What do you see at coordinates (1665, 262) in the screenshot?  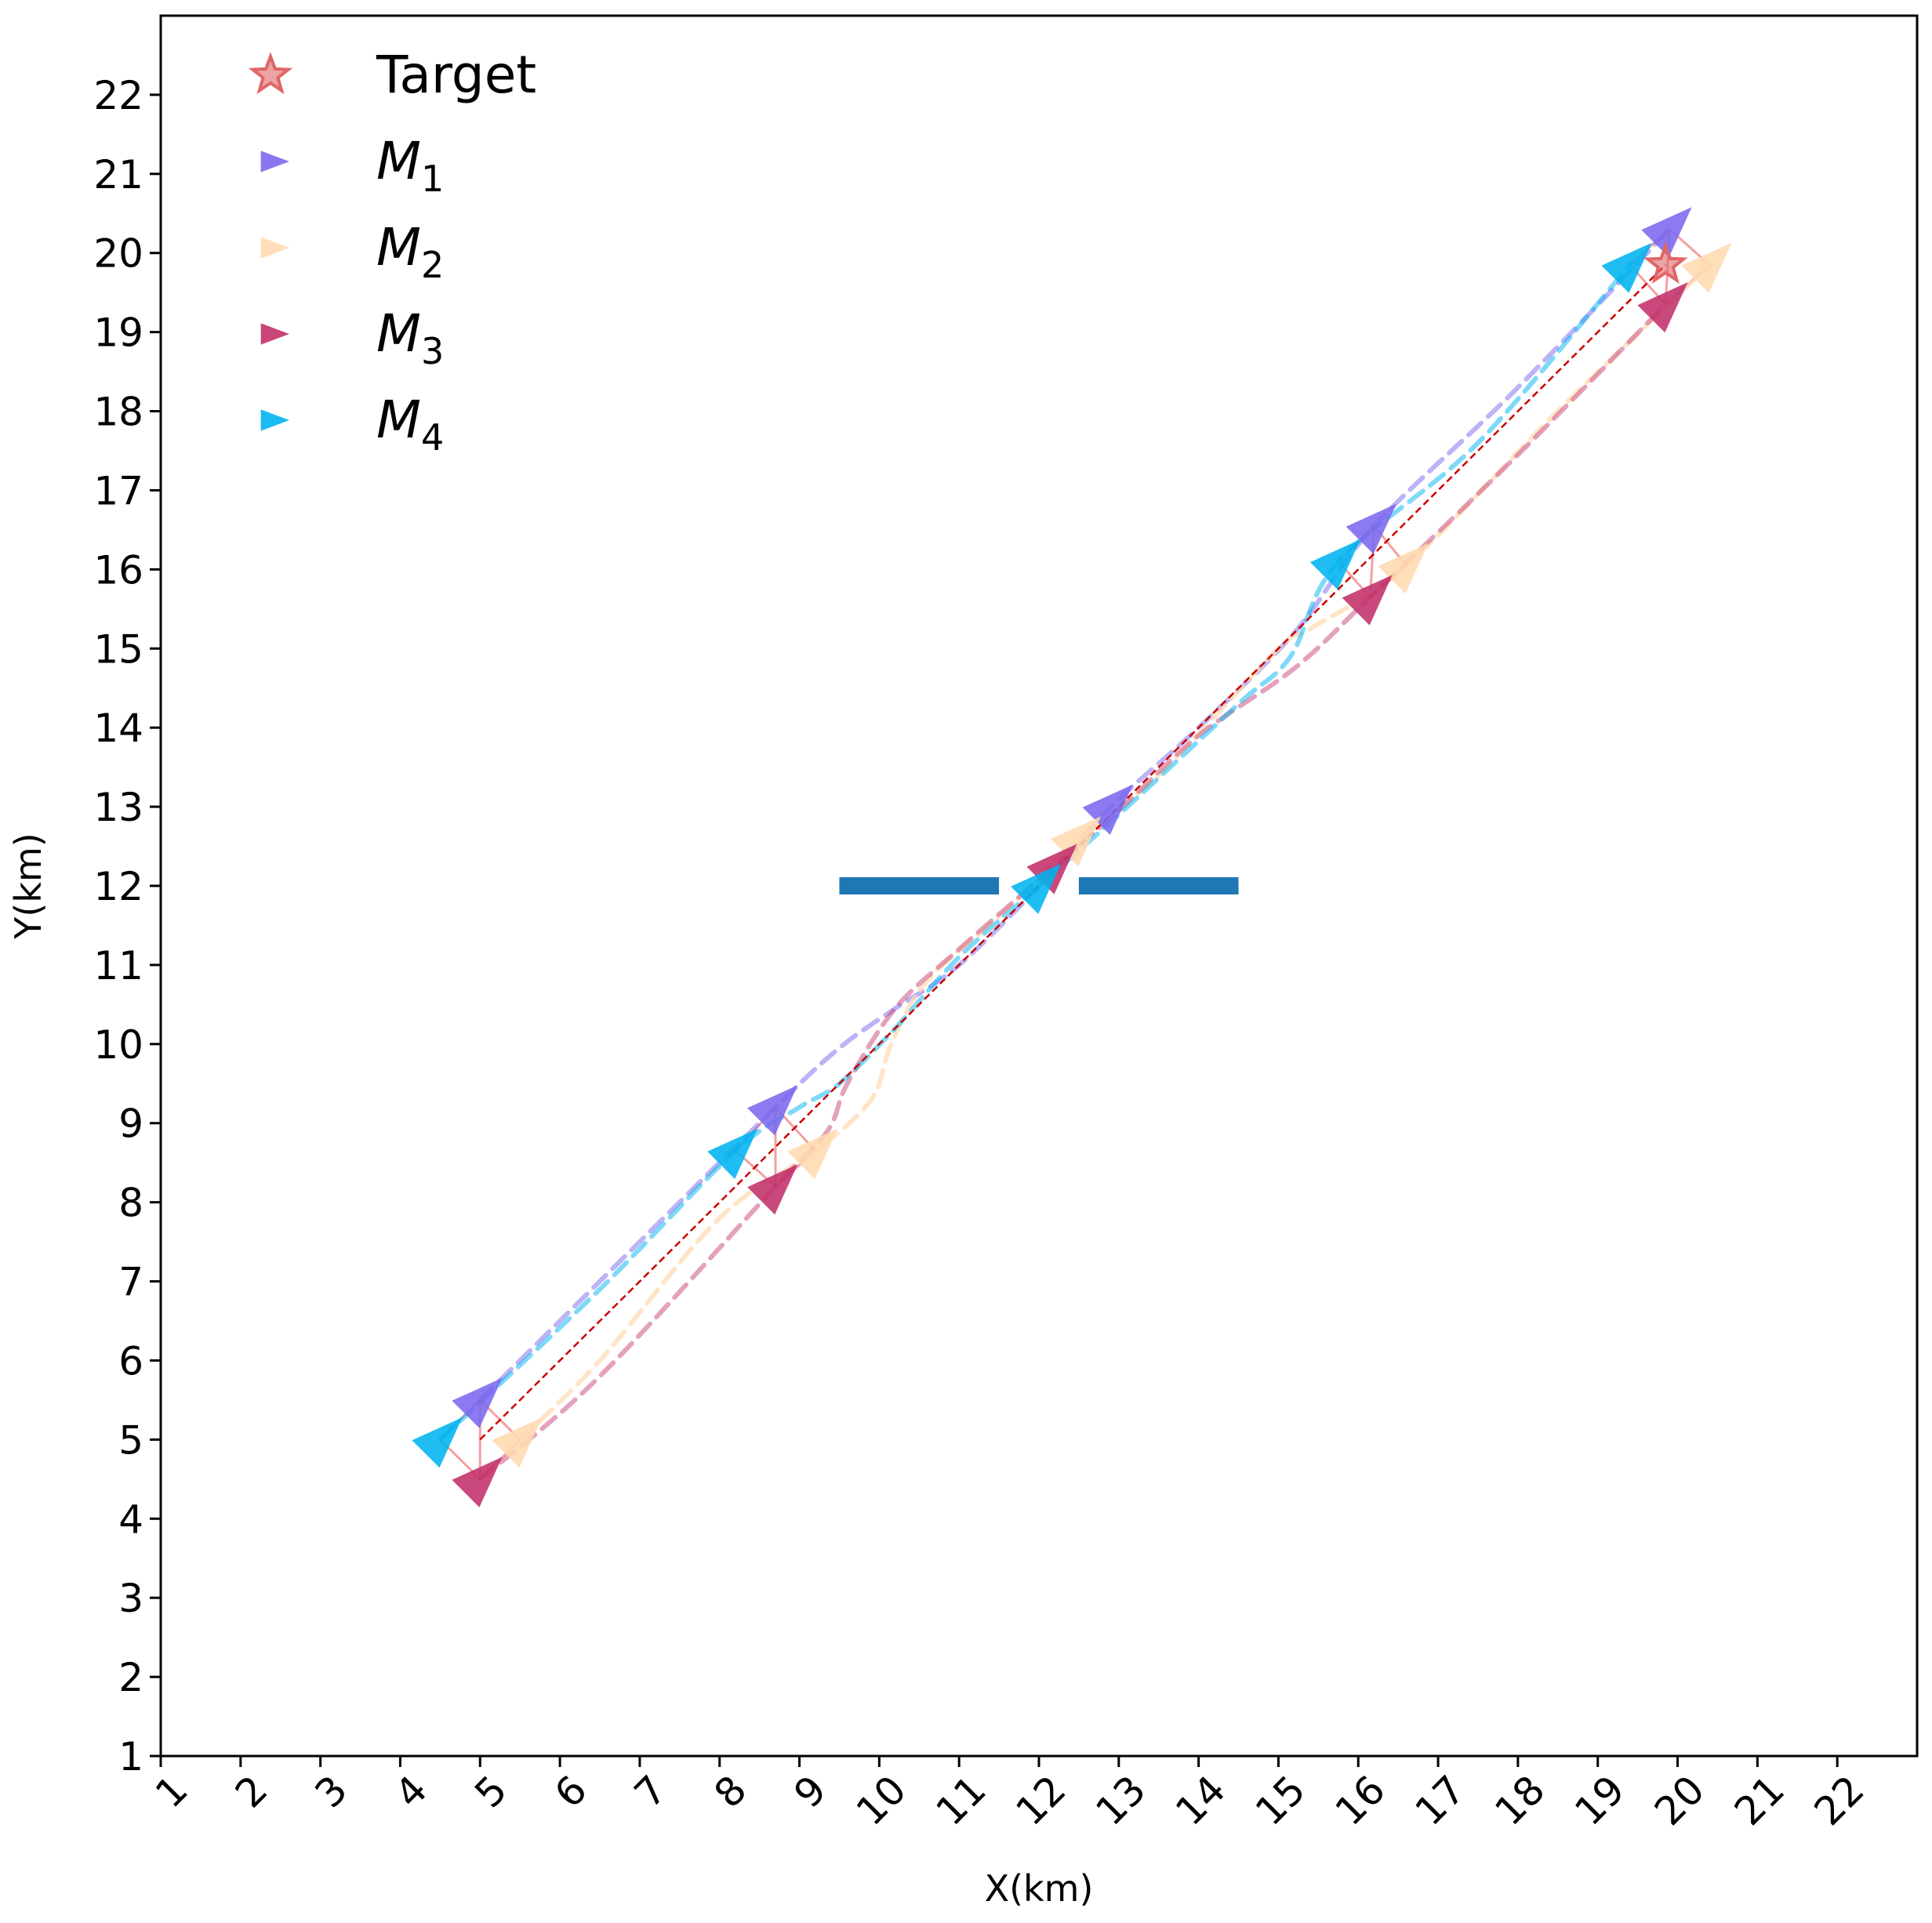 I see `target-star` at bounding box center [1665, 262].